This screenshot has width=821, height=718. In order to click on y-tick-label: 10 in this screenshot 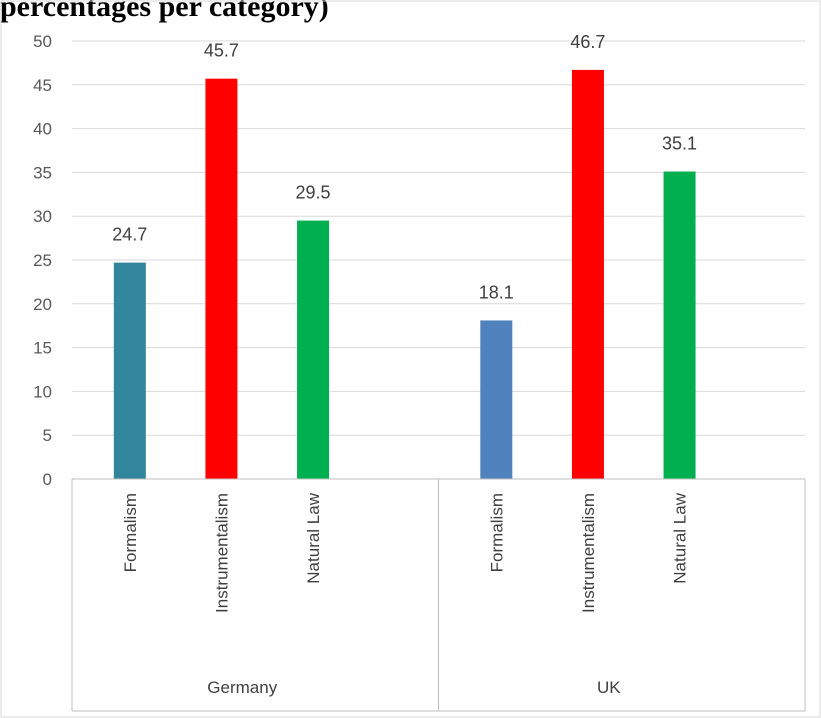, I will do `click(42, 391)`.